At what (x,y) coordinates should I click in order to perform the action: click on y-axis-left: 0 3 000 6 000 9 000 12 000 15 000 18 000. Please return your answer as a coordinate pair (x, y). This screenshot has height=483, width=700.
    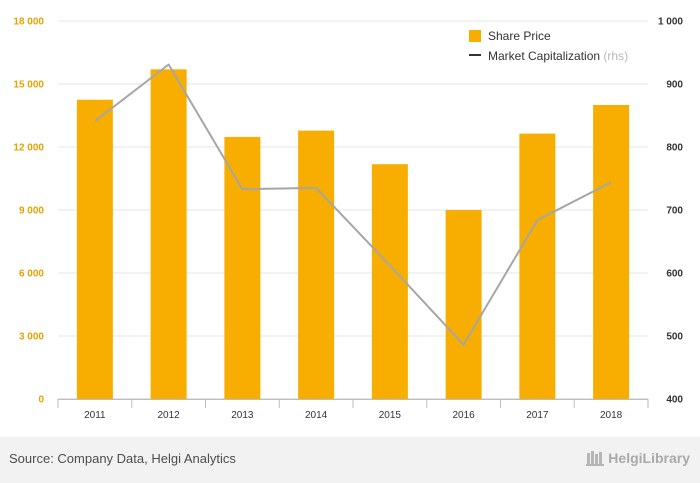
    Looking at the image, I should click on (28, 211).